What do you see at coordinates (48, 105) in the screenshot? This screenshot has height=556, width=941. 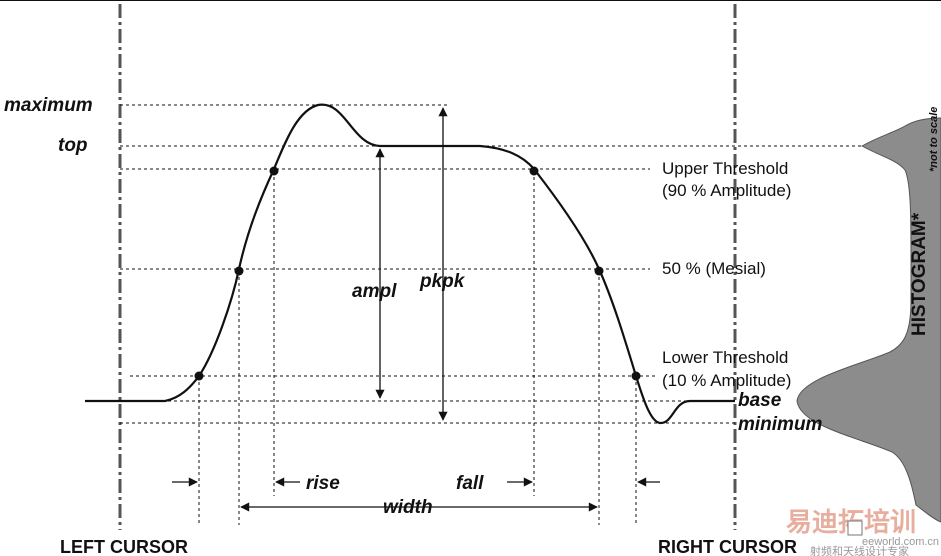 I see `maximum-label: maximum` at bounding box center [48, 105].